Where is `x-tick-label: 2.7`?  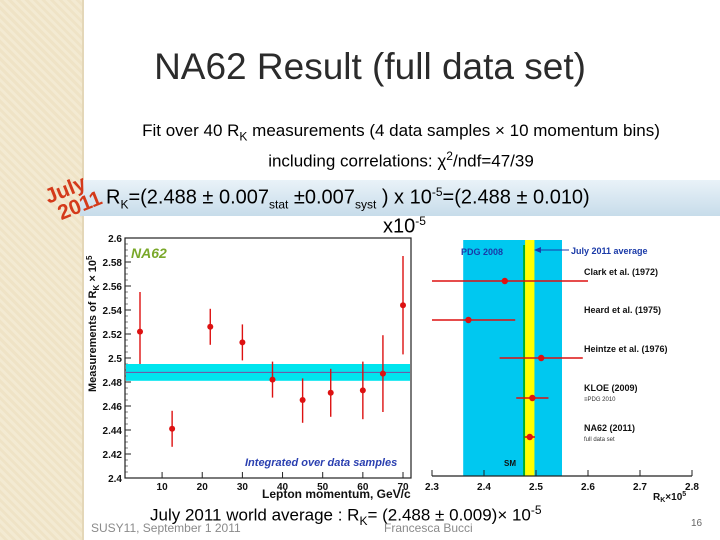
x-tick-label: 2.7 is located at coordinates (640, 487).